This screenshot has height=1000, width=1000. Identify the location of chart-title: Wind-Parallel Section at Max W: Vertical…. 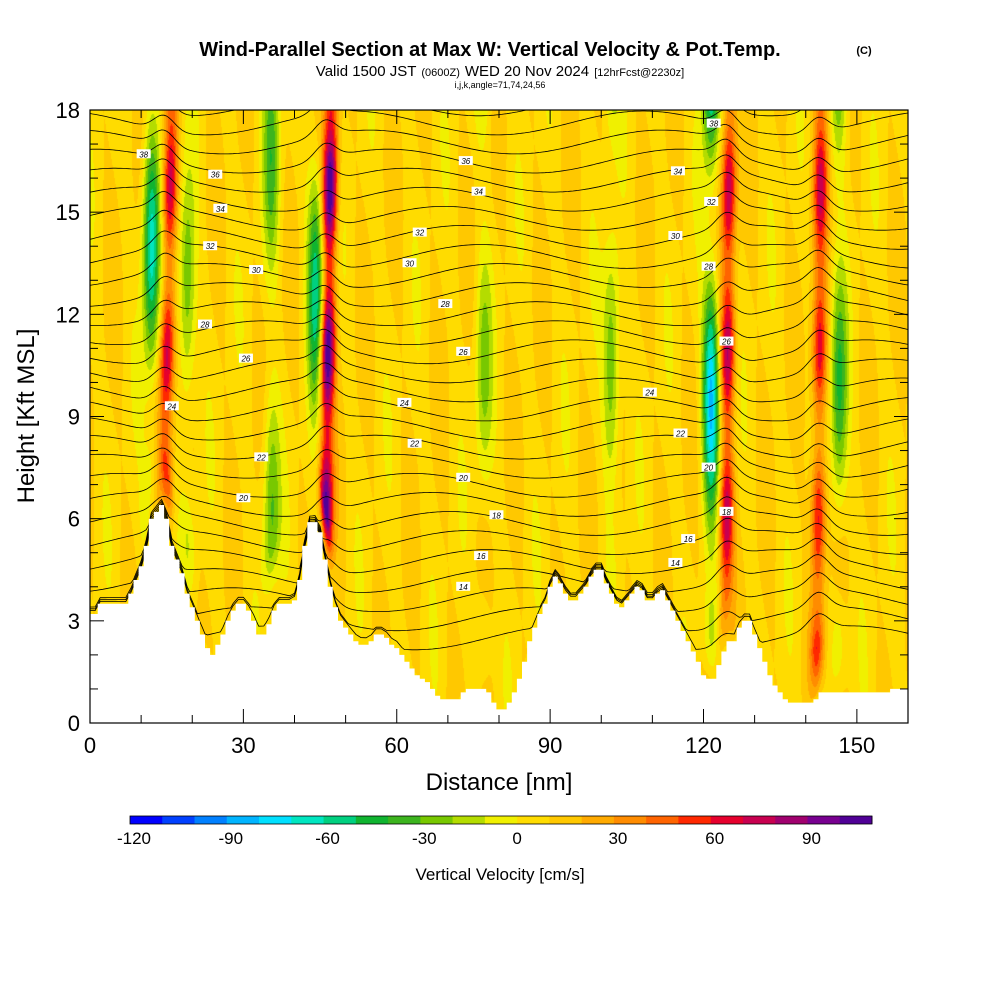
(489, 50).